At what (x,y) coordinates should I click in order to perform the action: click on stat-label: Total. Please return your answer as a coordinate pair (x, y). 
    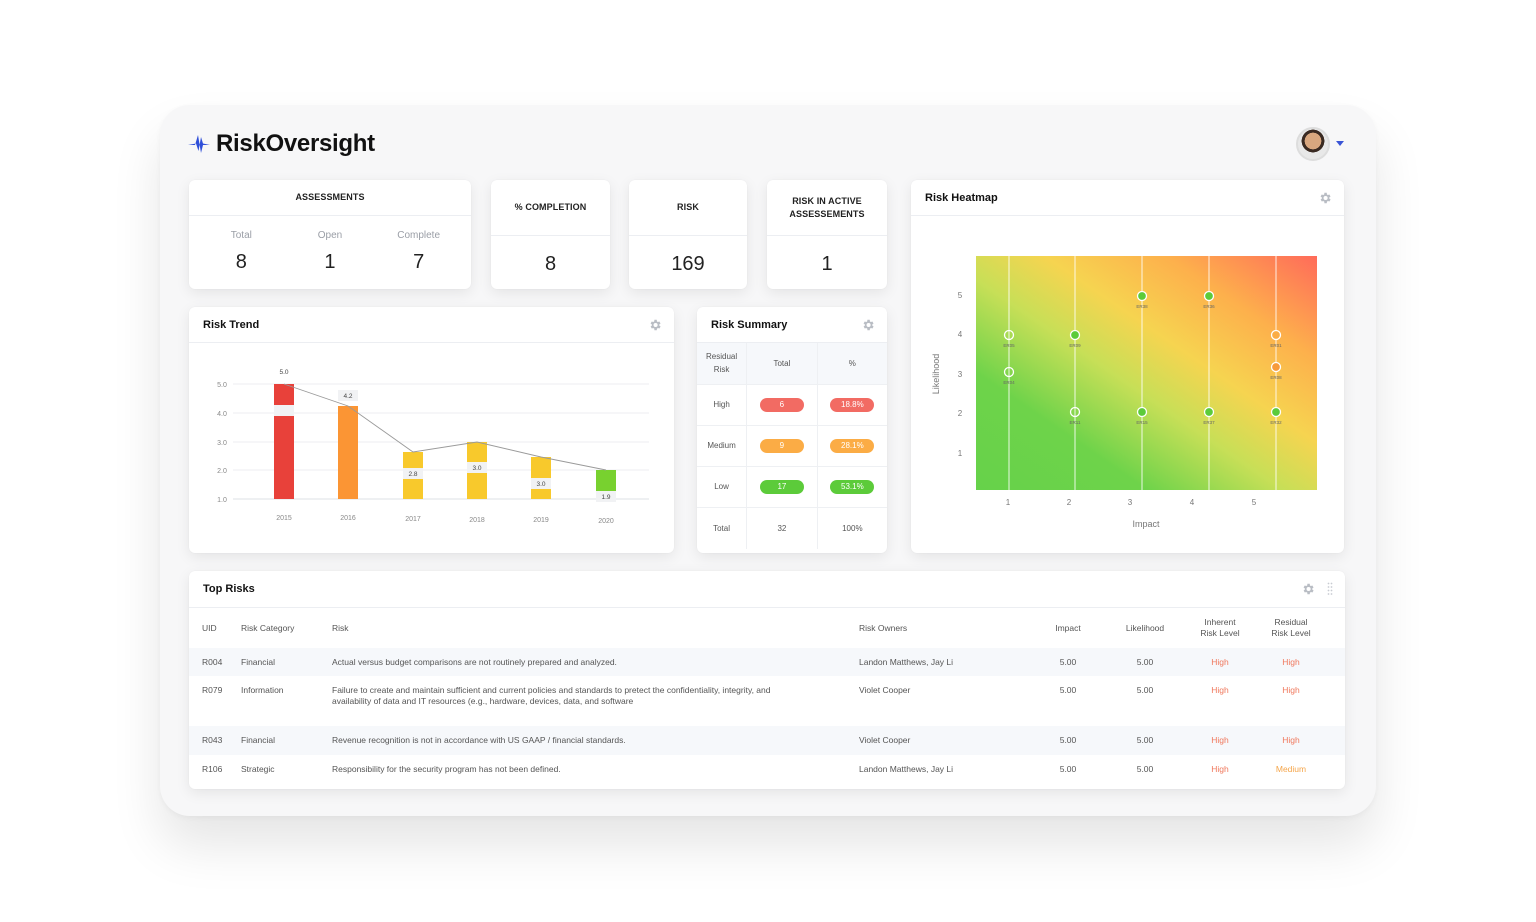
    Looking at the image, I should click on (241, 235).